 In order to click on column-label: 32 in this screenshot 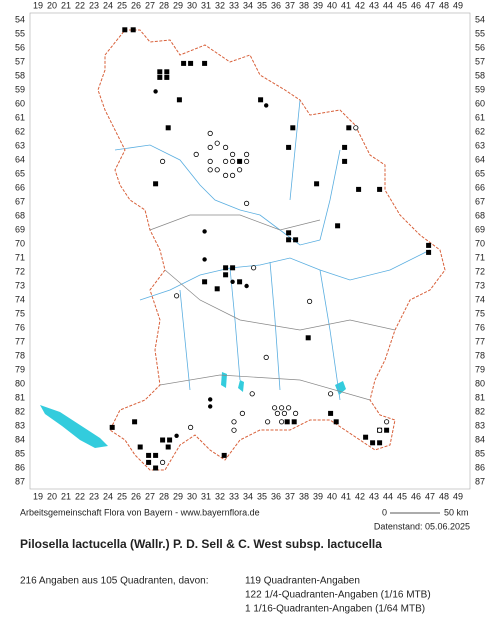, I will do `click(220, 5)`.